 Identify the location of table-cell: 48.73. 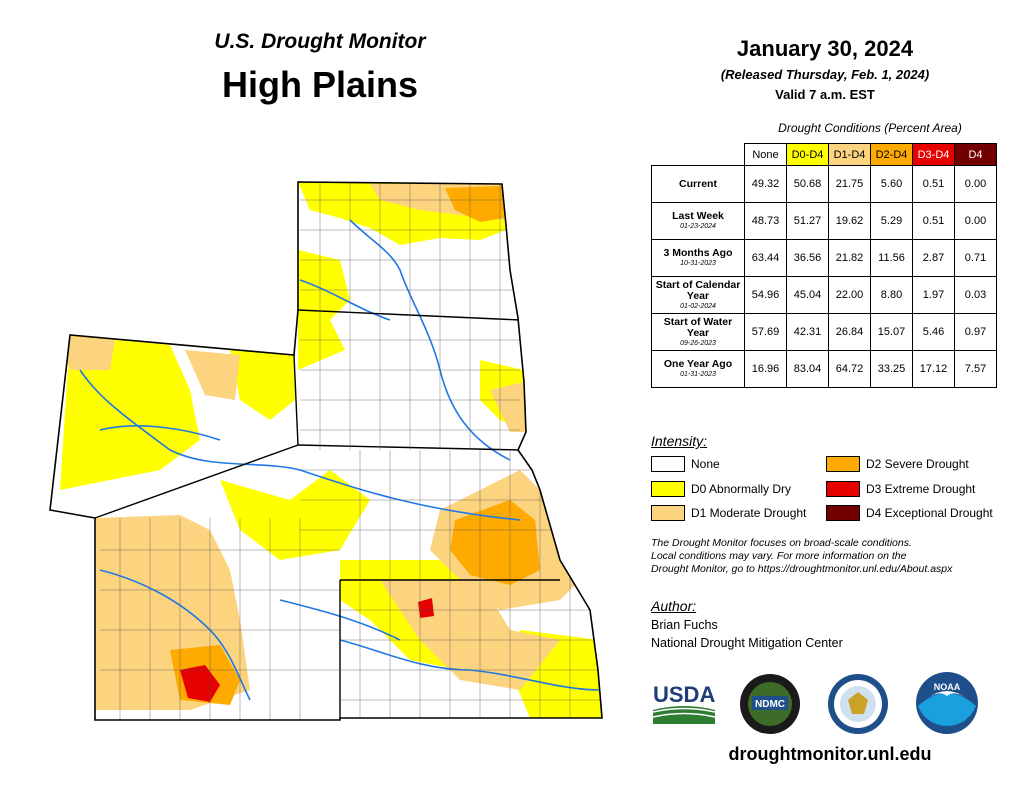
(765, 221).